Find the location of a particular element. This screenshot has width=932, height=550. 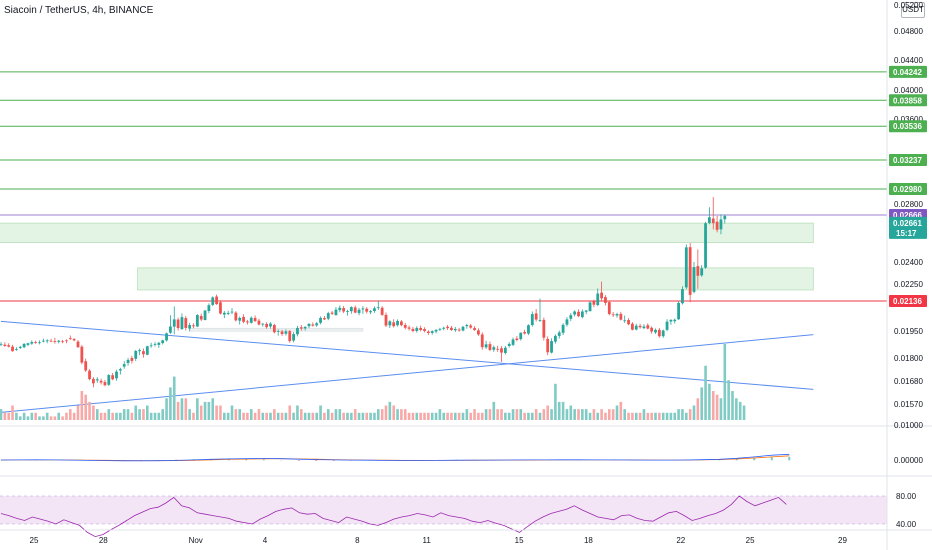

price-axis-label: 0.05200 is located at coordinates (908, 5).